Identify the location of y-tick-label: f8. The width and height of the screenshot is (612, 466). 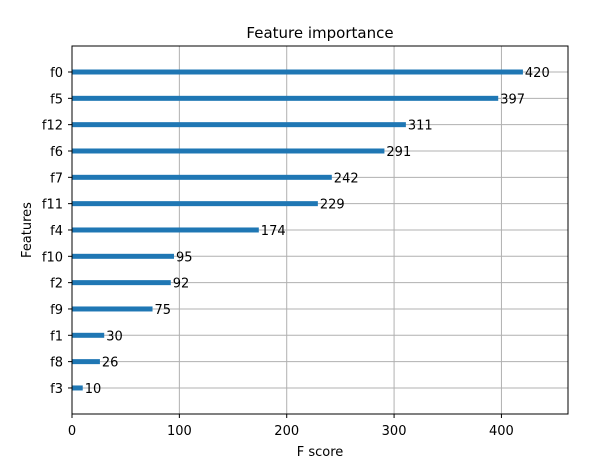
(56, 363).